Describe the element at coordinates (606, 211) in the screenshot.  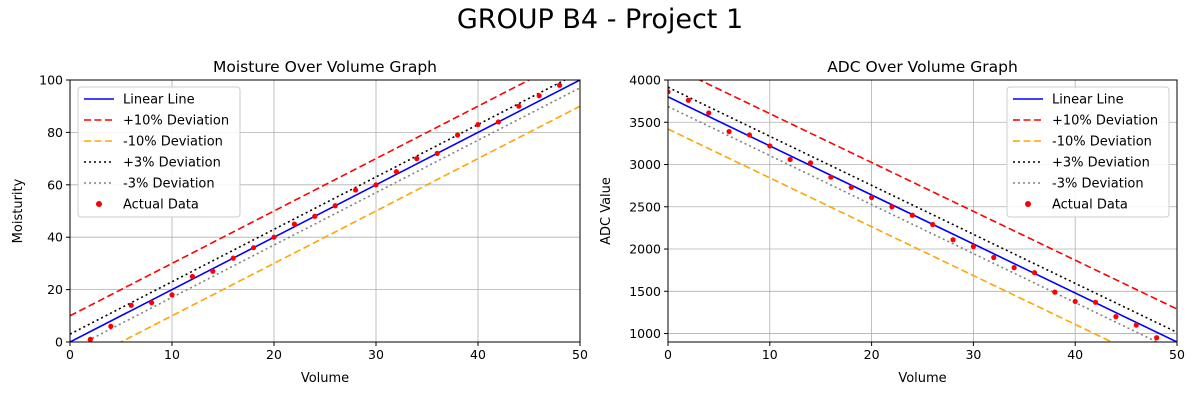
I see `y-axis-label: ADC Value` at that location.